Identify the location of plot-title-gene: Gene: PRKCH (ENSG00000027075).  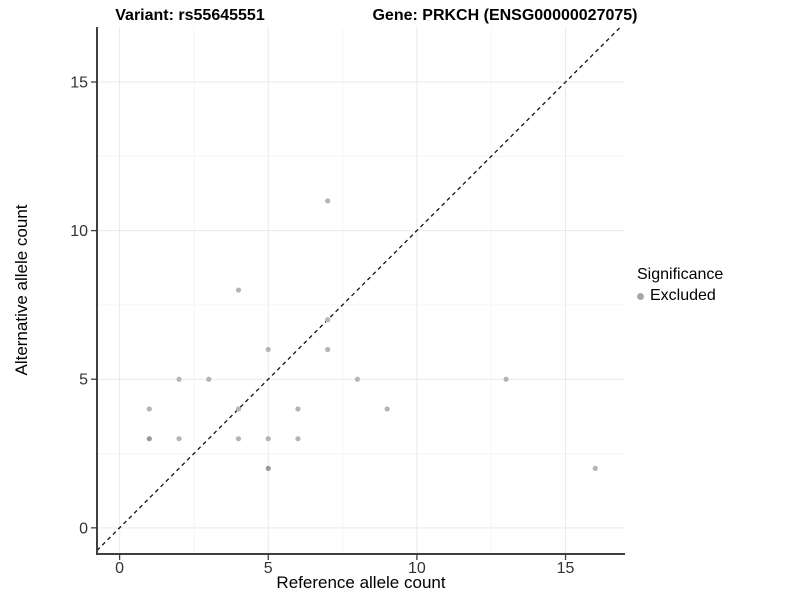
(505, 15).